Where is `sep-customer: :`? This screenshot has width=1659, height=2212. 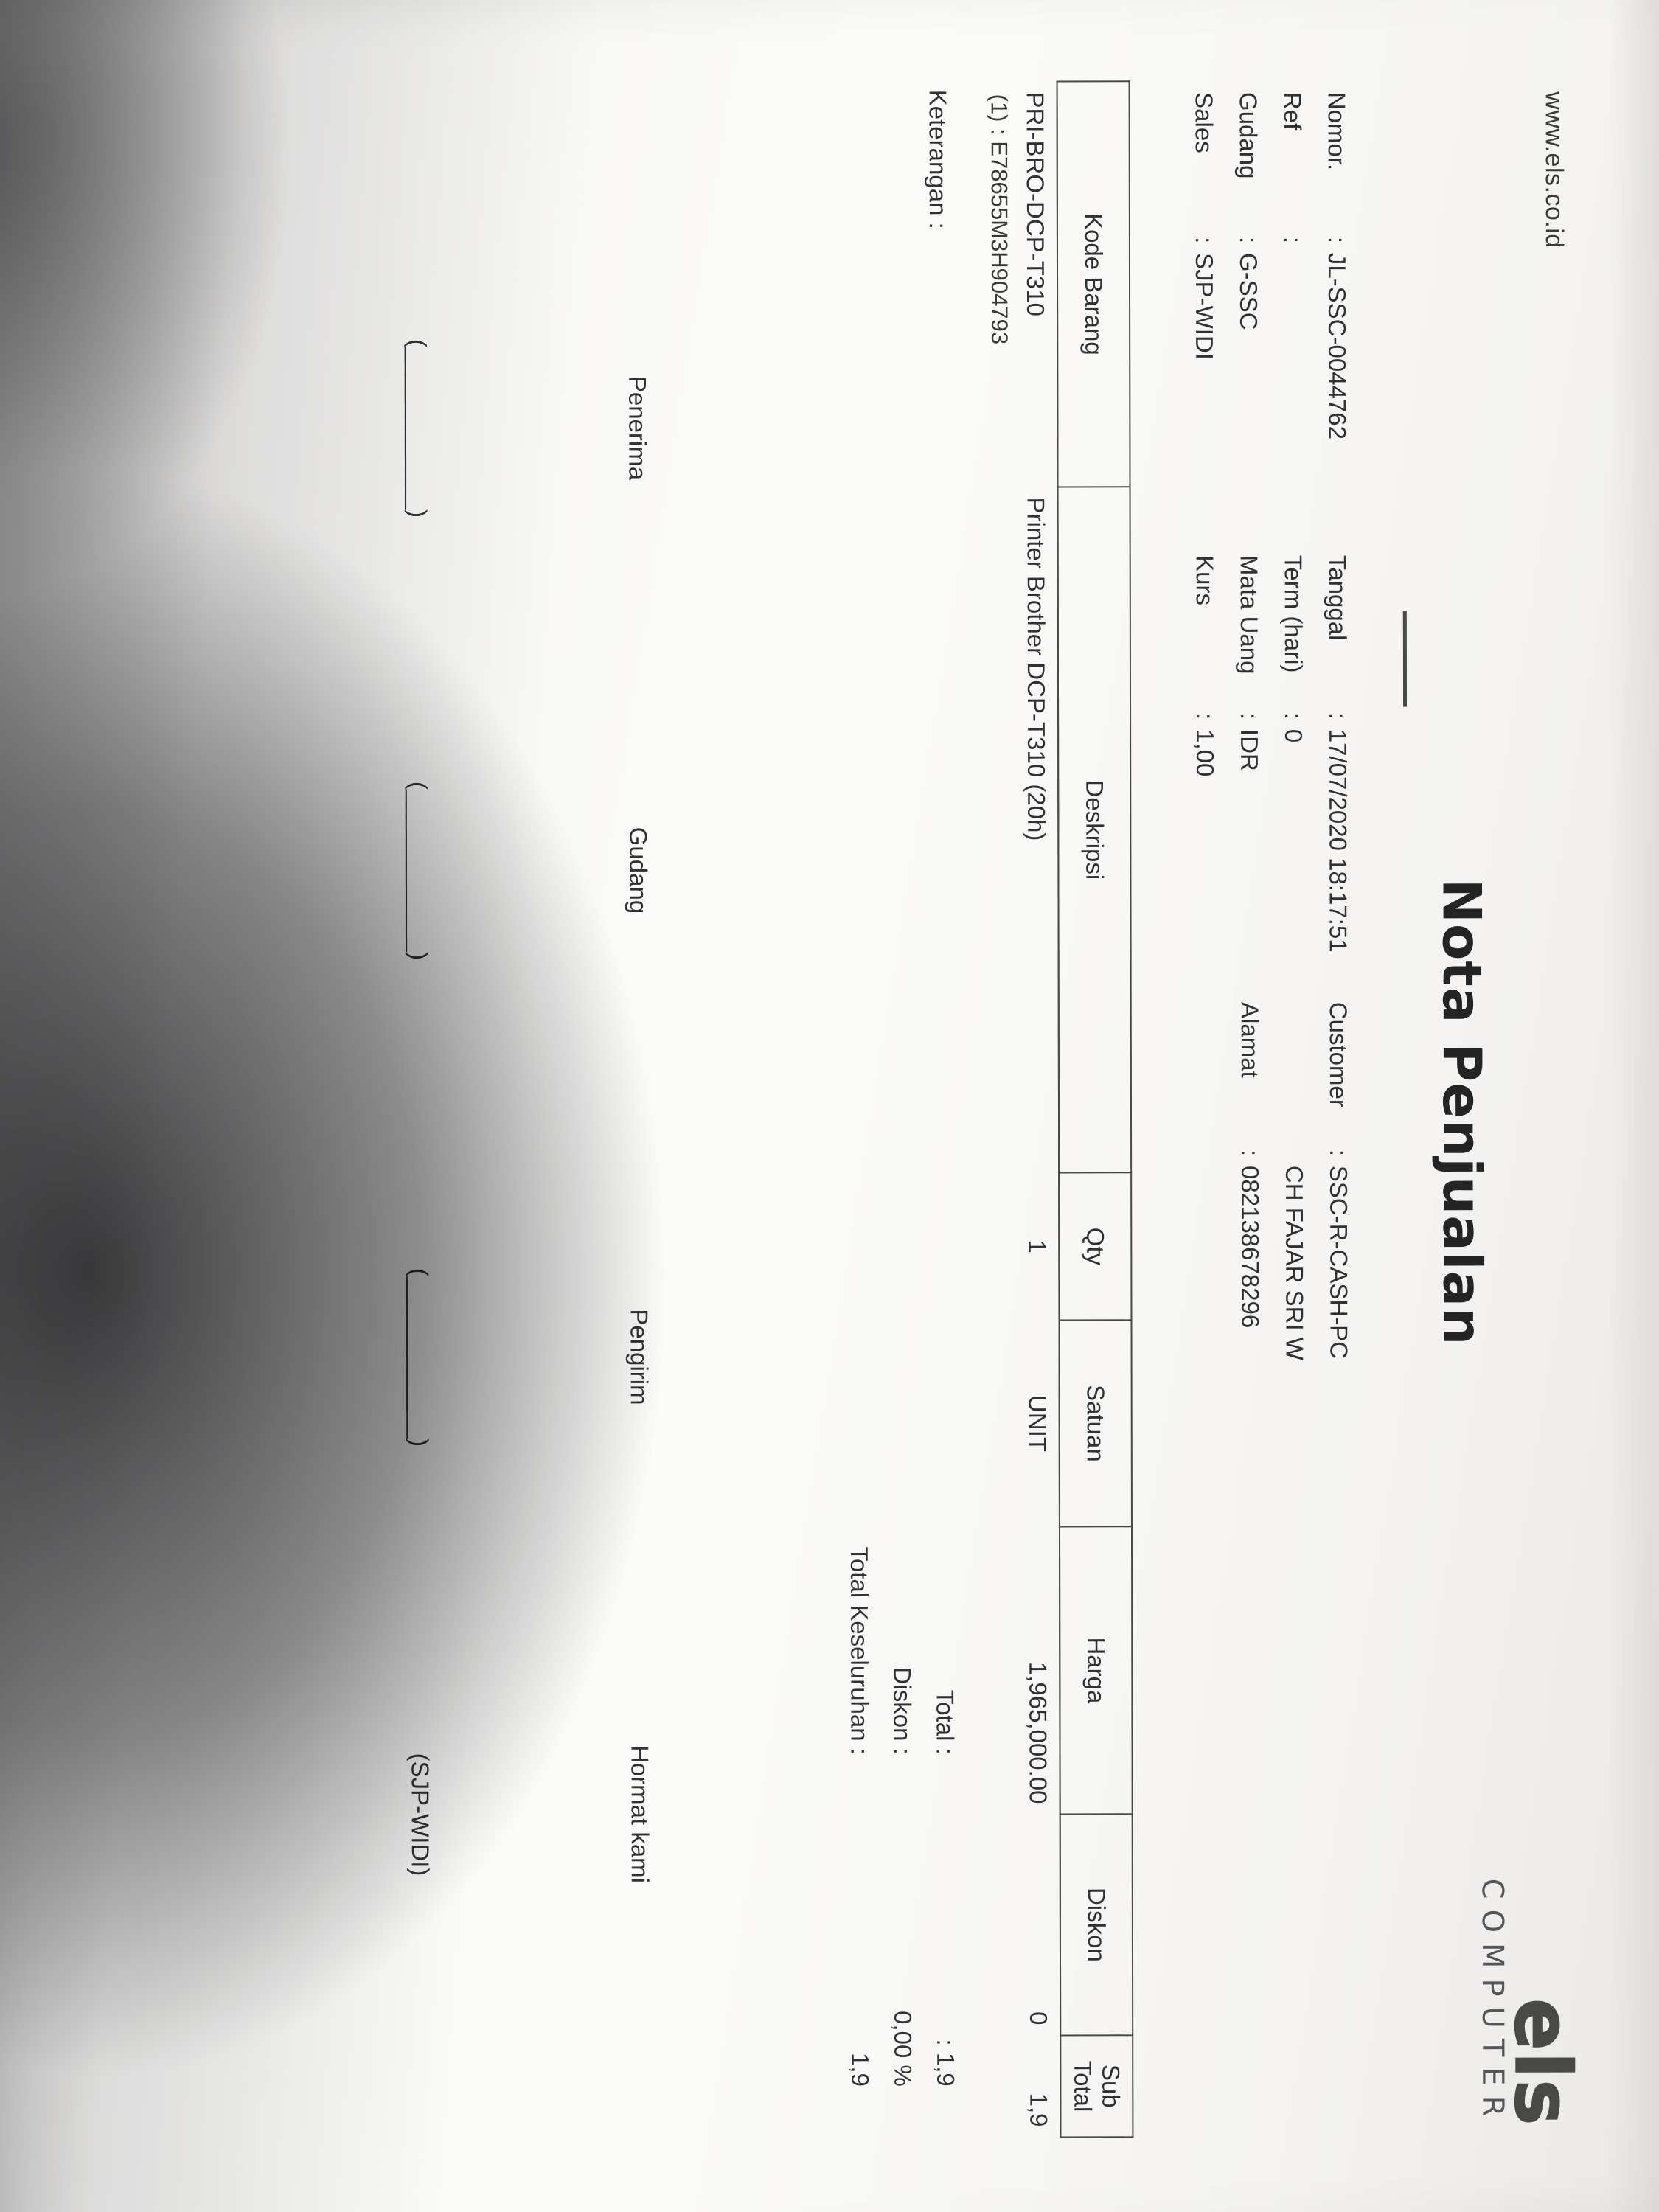
sep-customer: : is located at coordinates (1339, 1153).